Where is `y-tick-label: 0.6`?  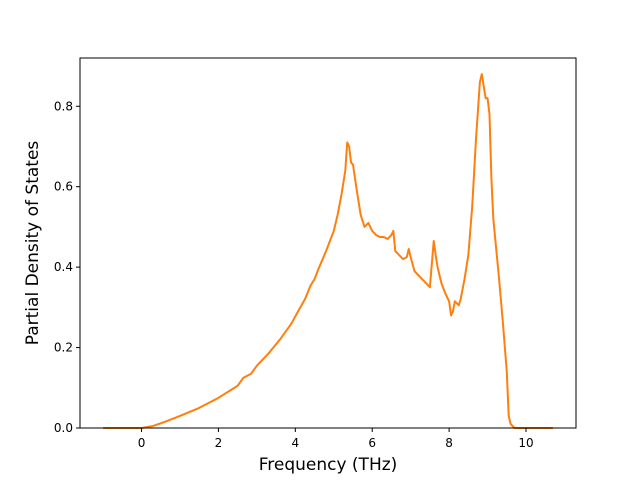
y-tick-label: 0.6 is located at coordinates (63, 187).